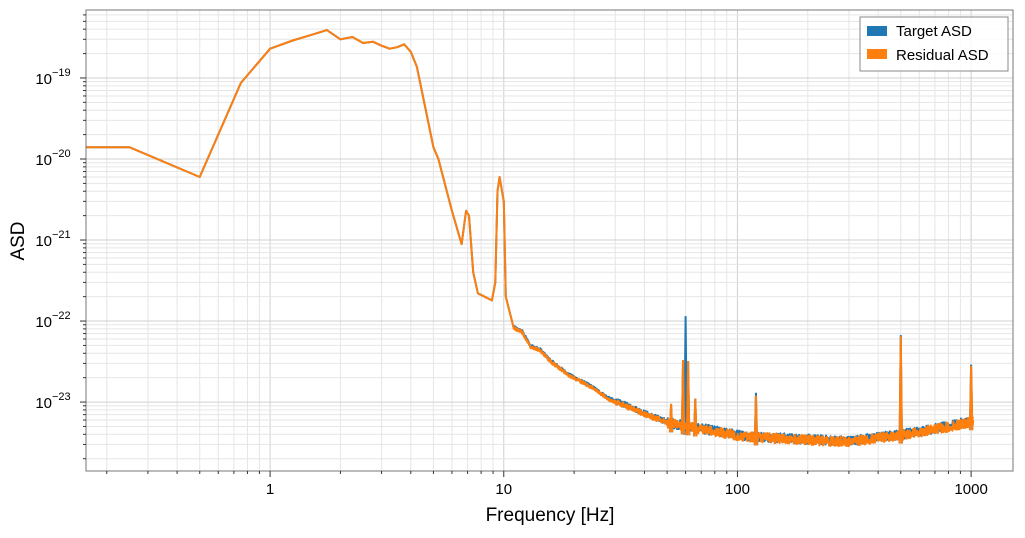  Describe the element at coordinates (942, 55) in the screenshot. I see `legend-label-residual: Residual ASD` at that location.